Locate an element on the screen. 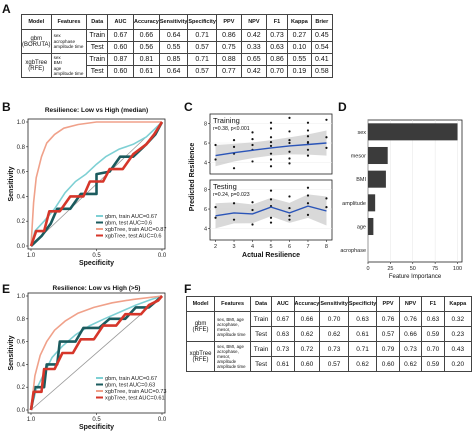 This screenshot has height=440, width=474. table-header: AUC is located at coordinates (283, 304).